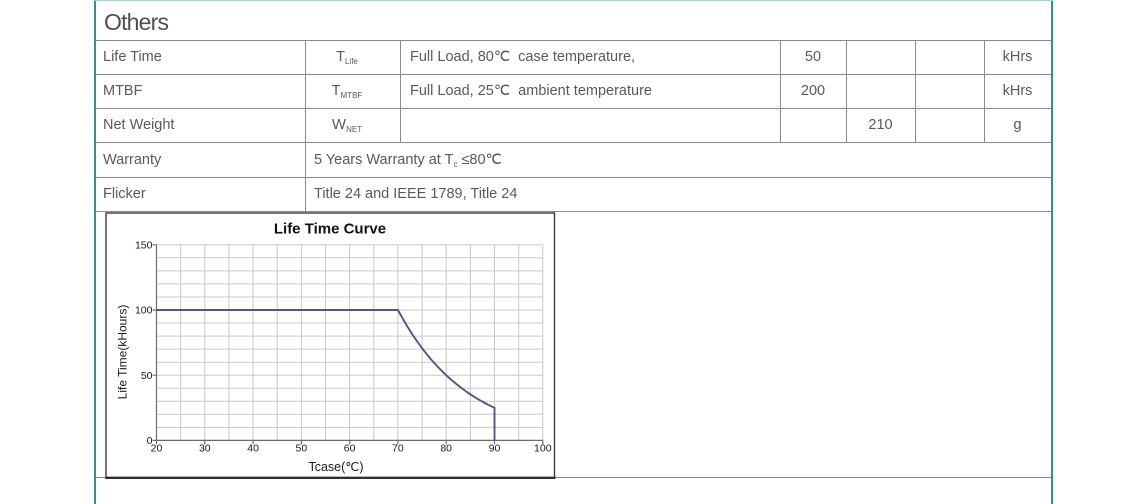  Describe the element at coordinates (144, 246) in the screenshot. I see `svg-text: 150` at that location.